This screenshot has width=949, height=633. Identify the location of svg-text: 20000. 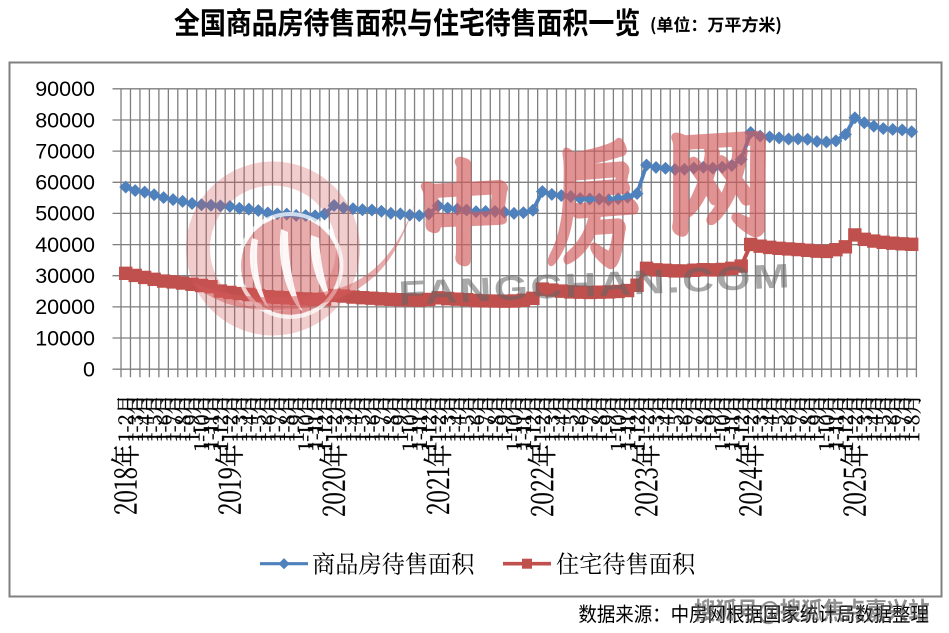
(65, 307).